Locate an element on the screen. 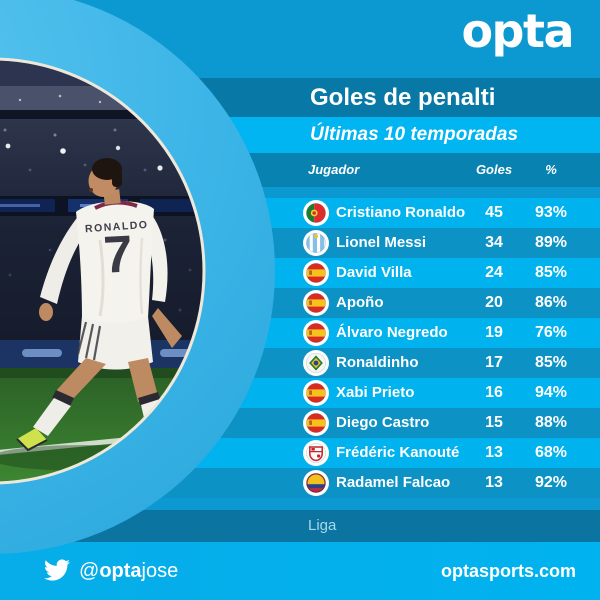 The image size is (600, 600). table-row: Apoño 20 86% is located at coordinates (300, 303).